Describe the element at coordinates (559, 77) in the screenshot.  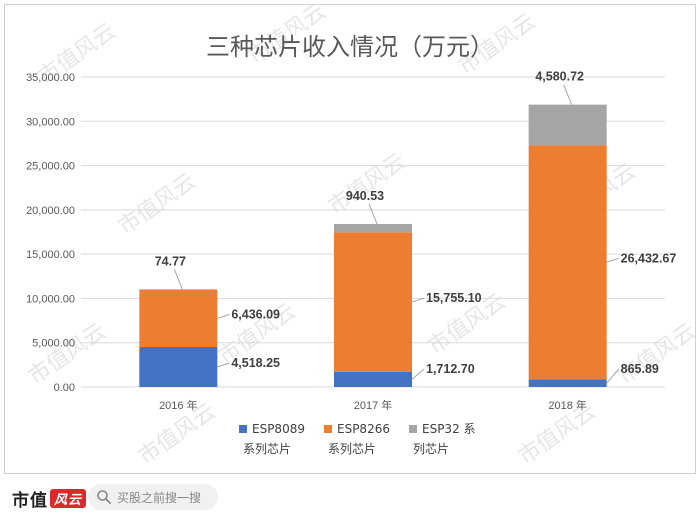
I see `data-label: 4,580.72` at that location.